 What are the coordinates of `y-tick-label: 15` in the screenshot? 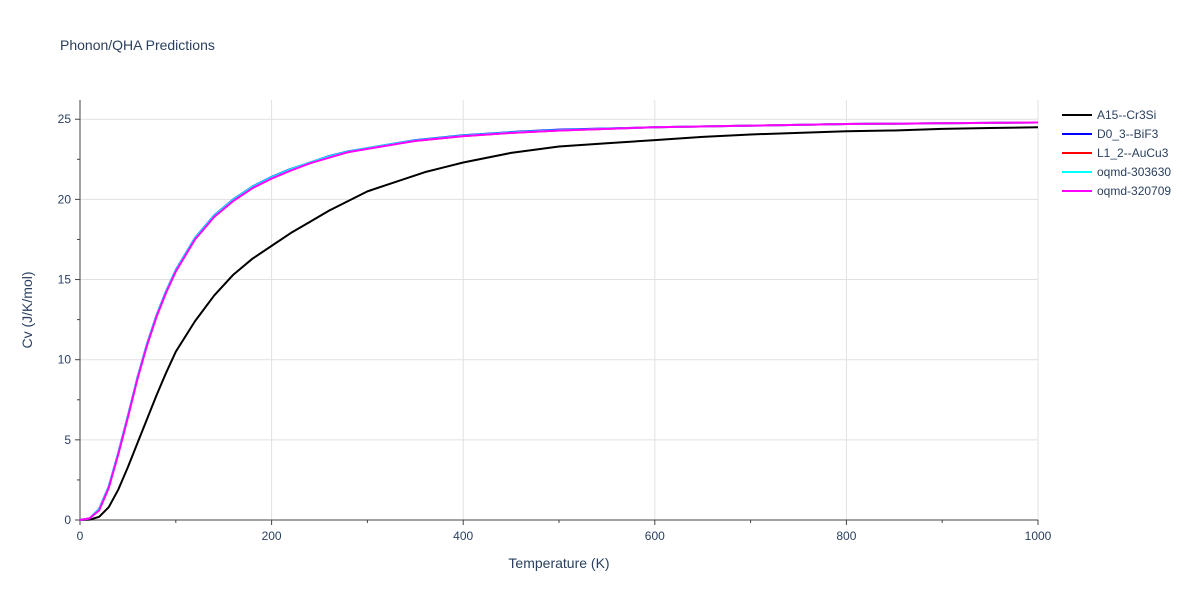 It's located at (65, 280).